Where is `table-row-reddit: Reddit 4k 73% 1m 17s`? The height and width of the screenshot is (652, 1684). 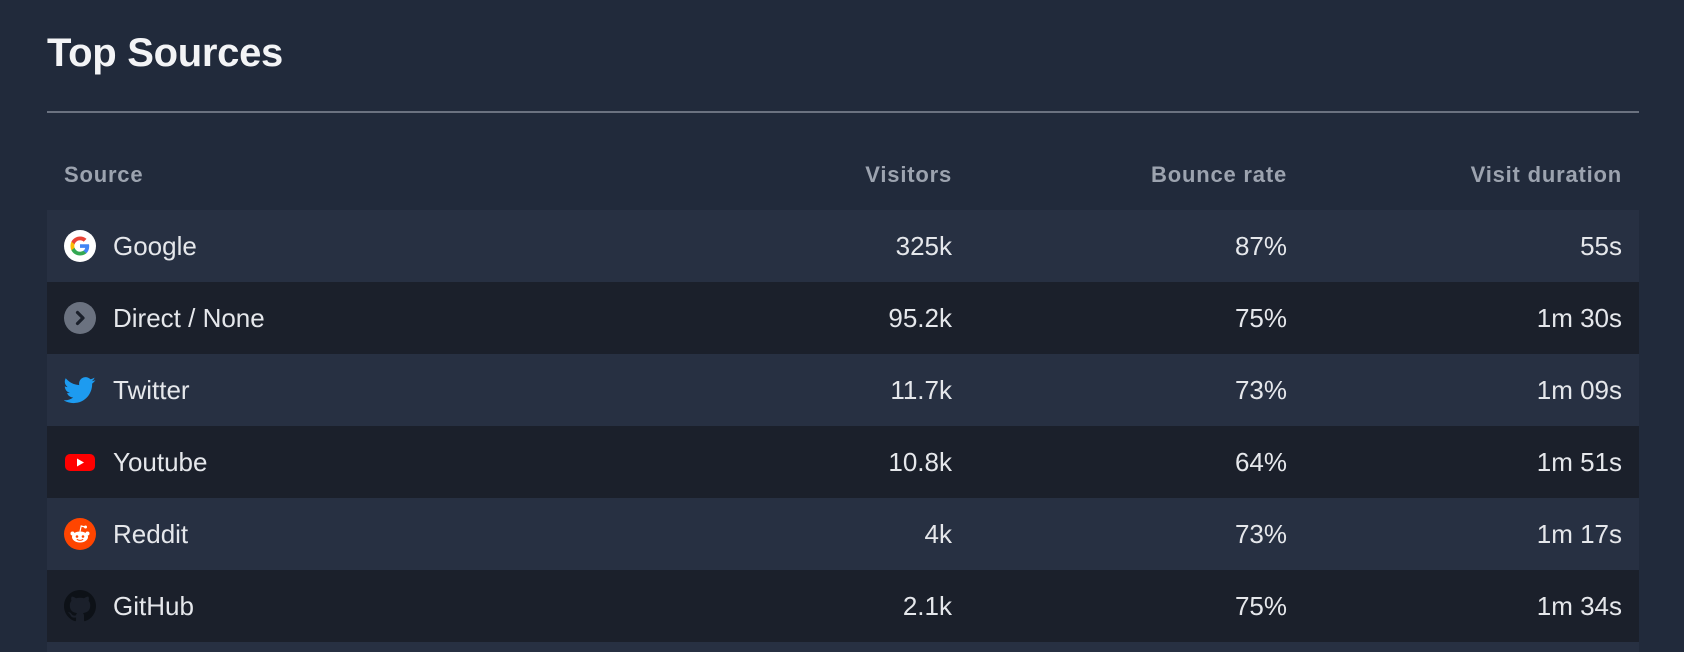
table-row-reddit: Reddit 4k 73% 1m 17s is located at coordinates (843, 534).